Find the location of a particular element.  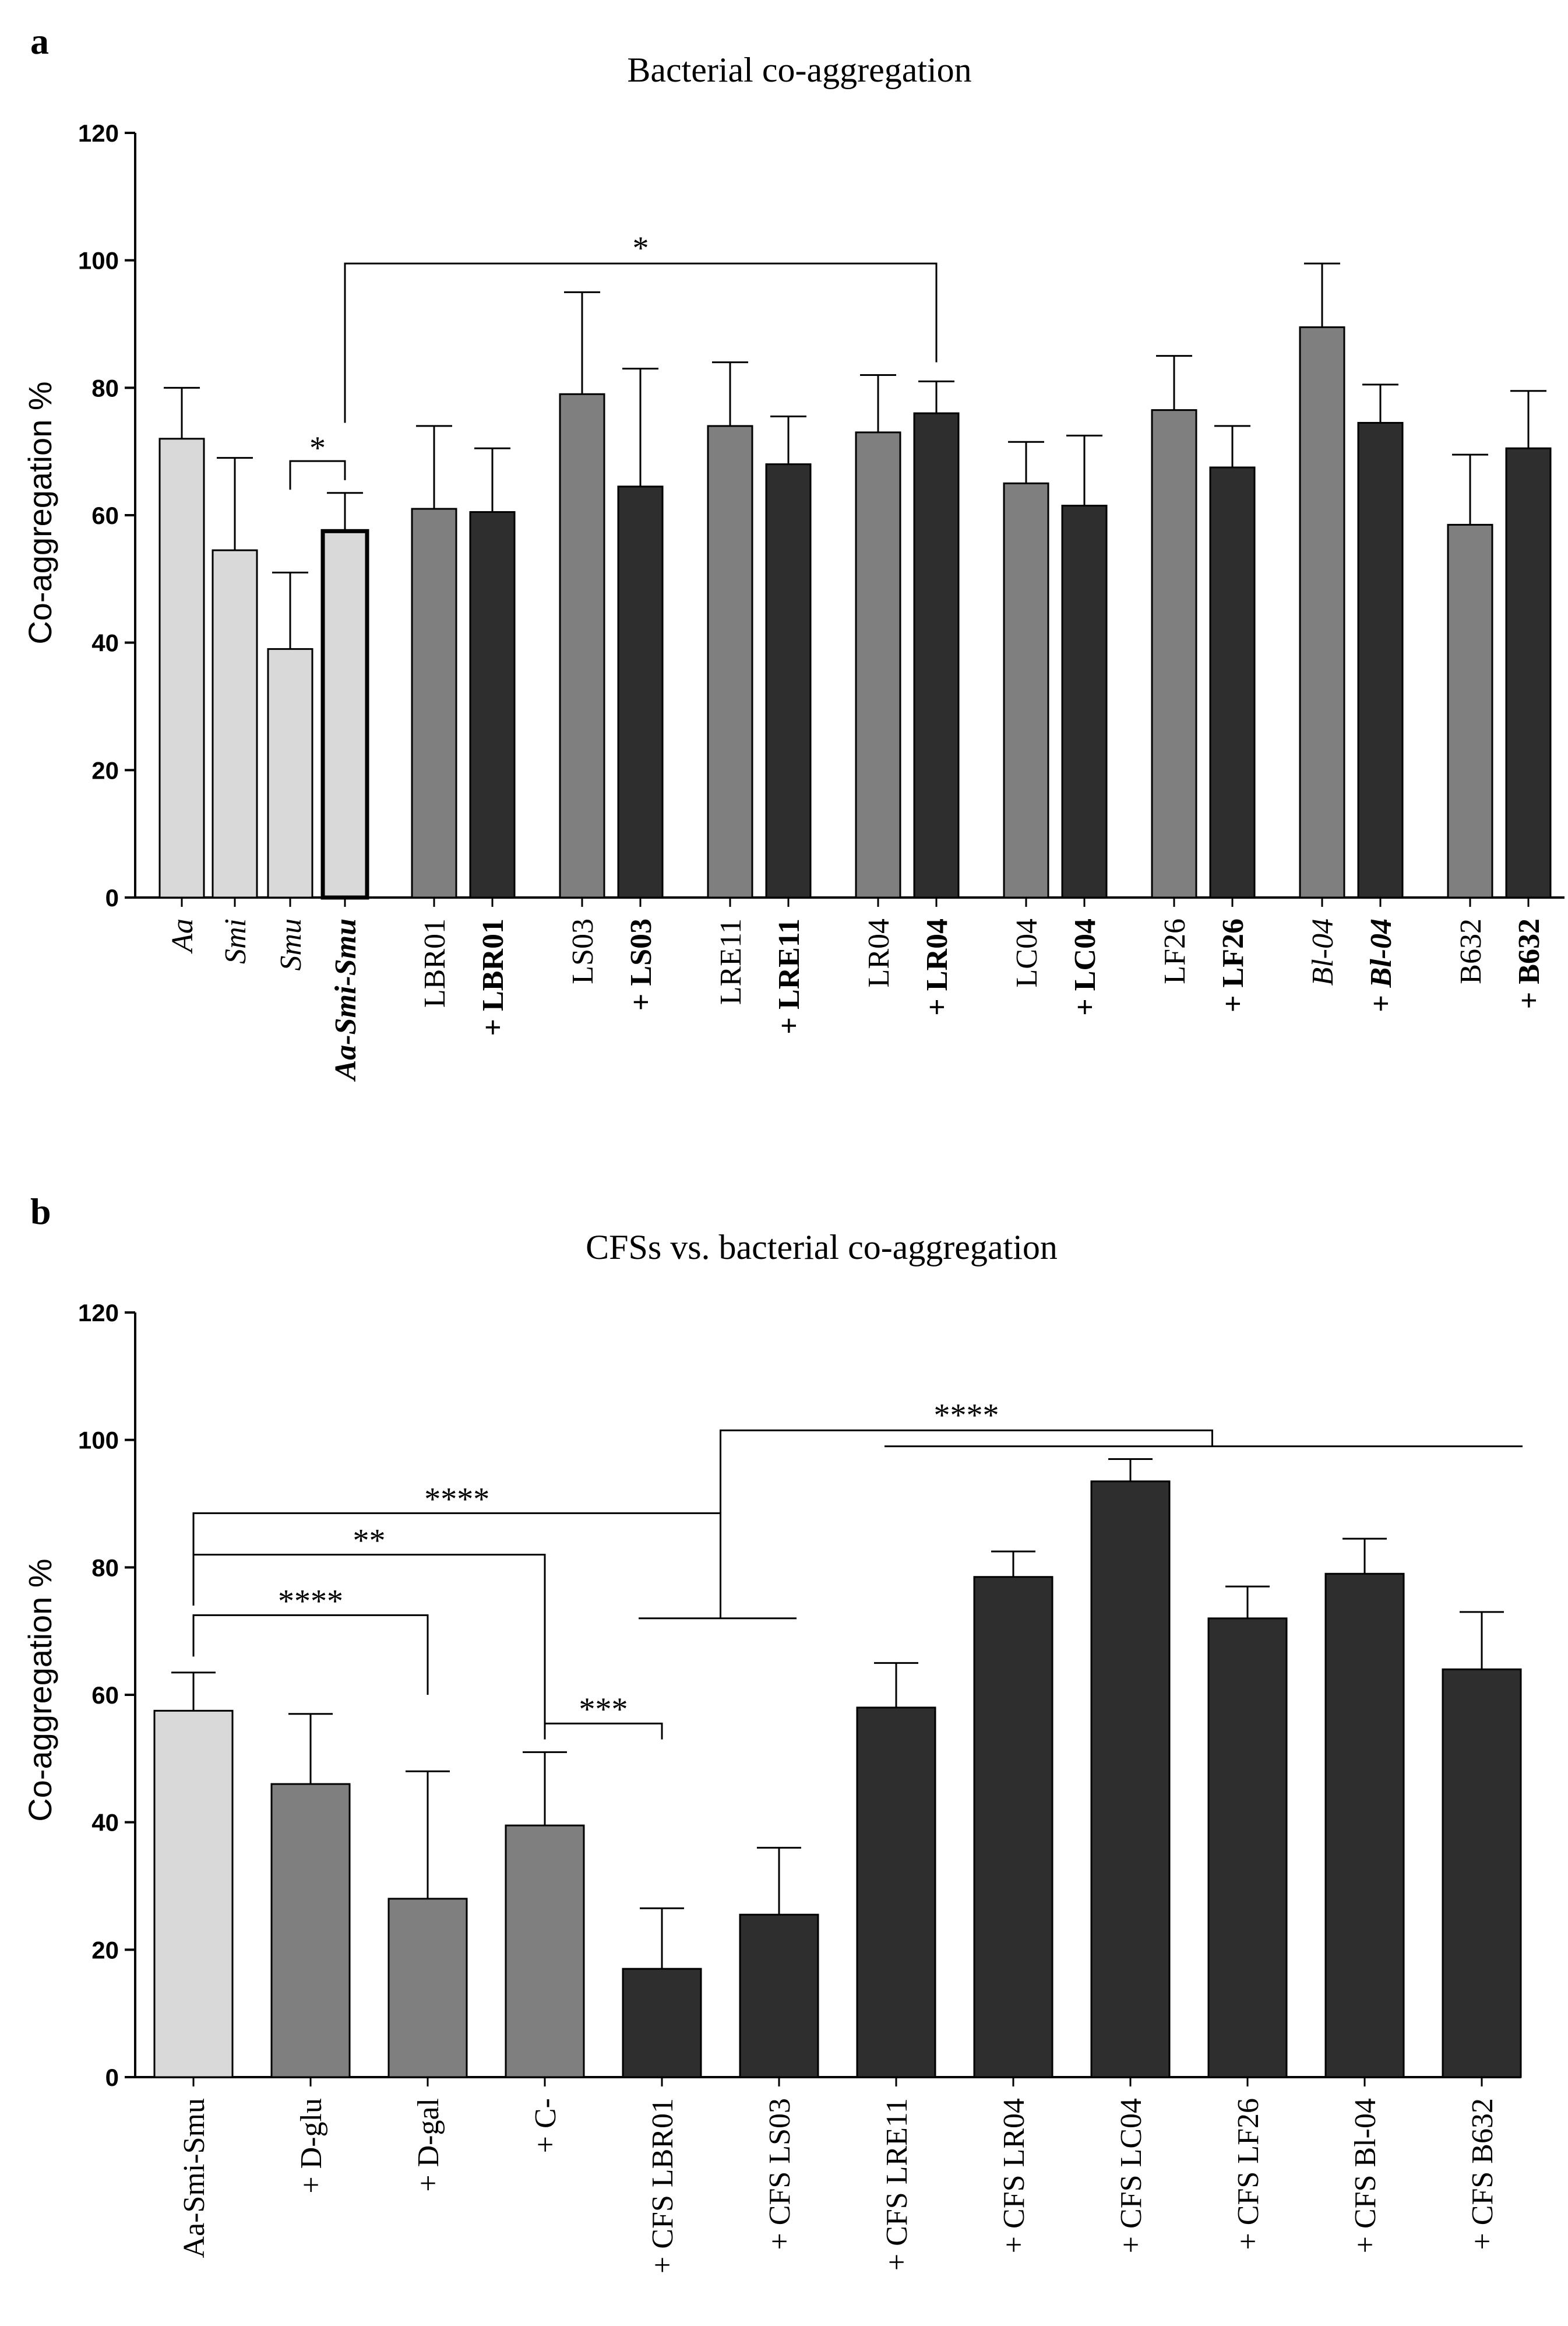

x-tick-label: + B632 is located at coordinates (1529, 964).